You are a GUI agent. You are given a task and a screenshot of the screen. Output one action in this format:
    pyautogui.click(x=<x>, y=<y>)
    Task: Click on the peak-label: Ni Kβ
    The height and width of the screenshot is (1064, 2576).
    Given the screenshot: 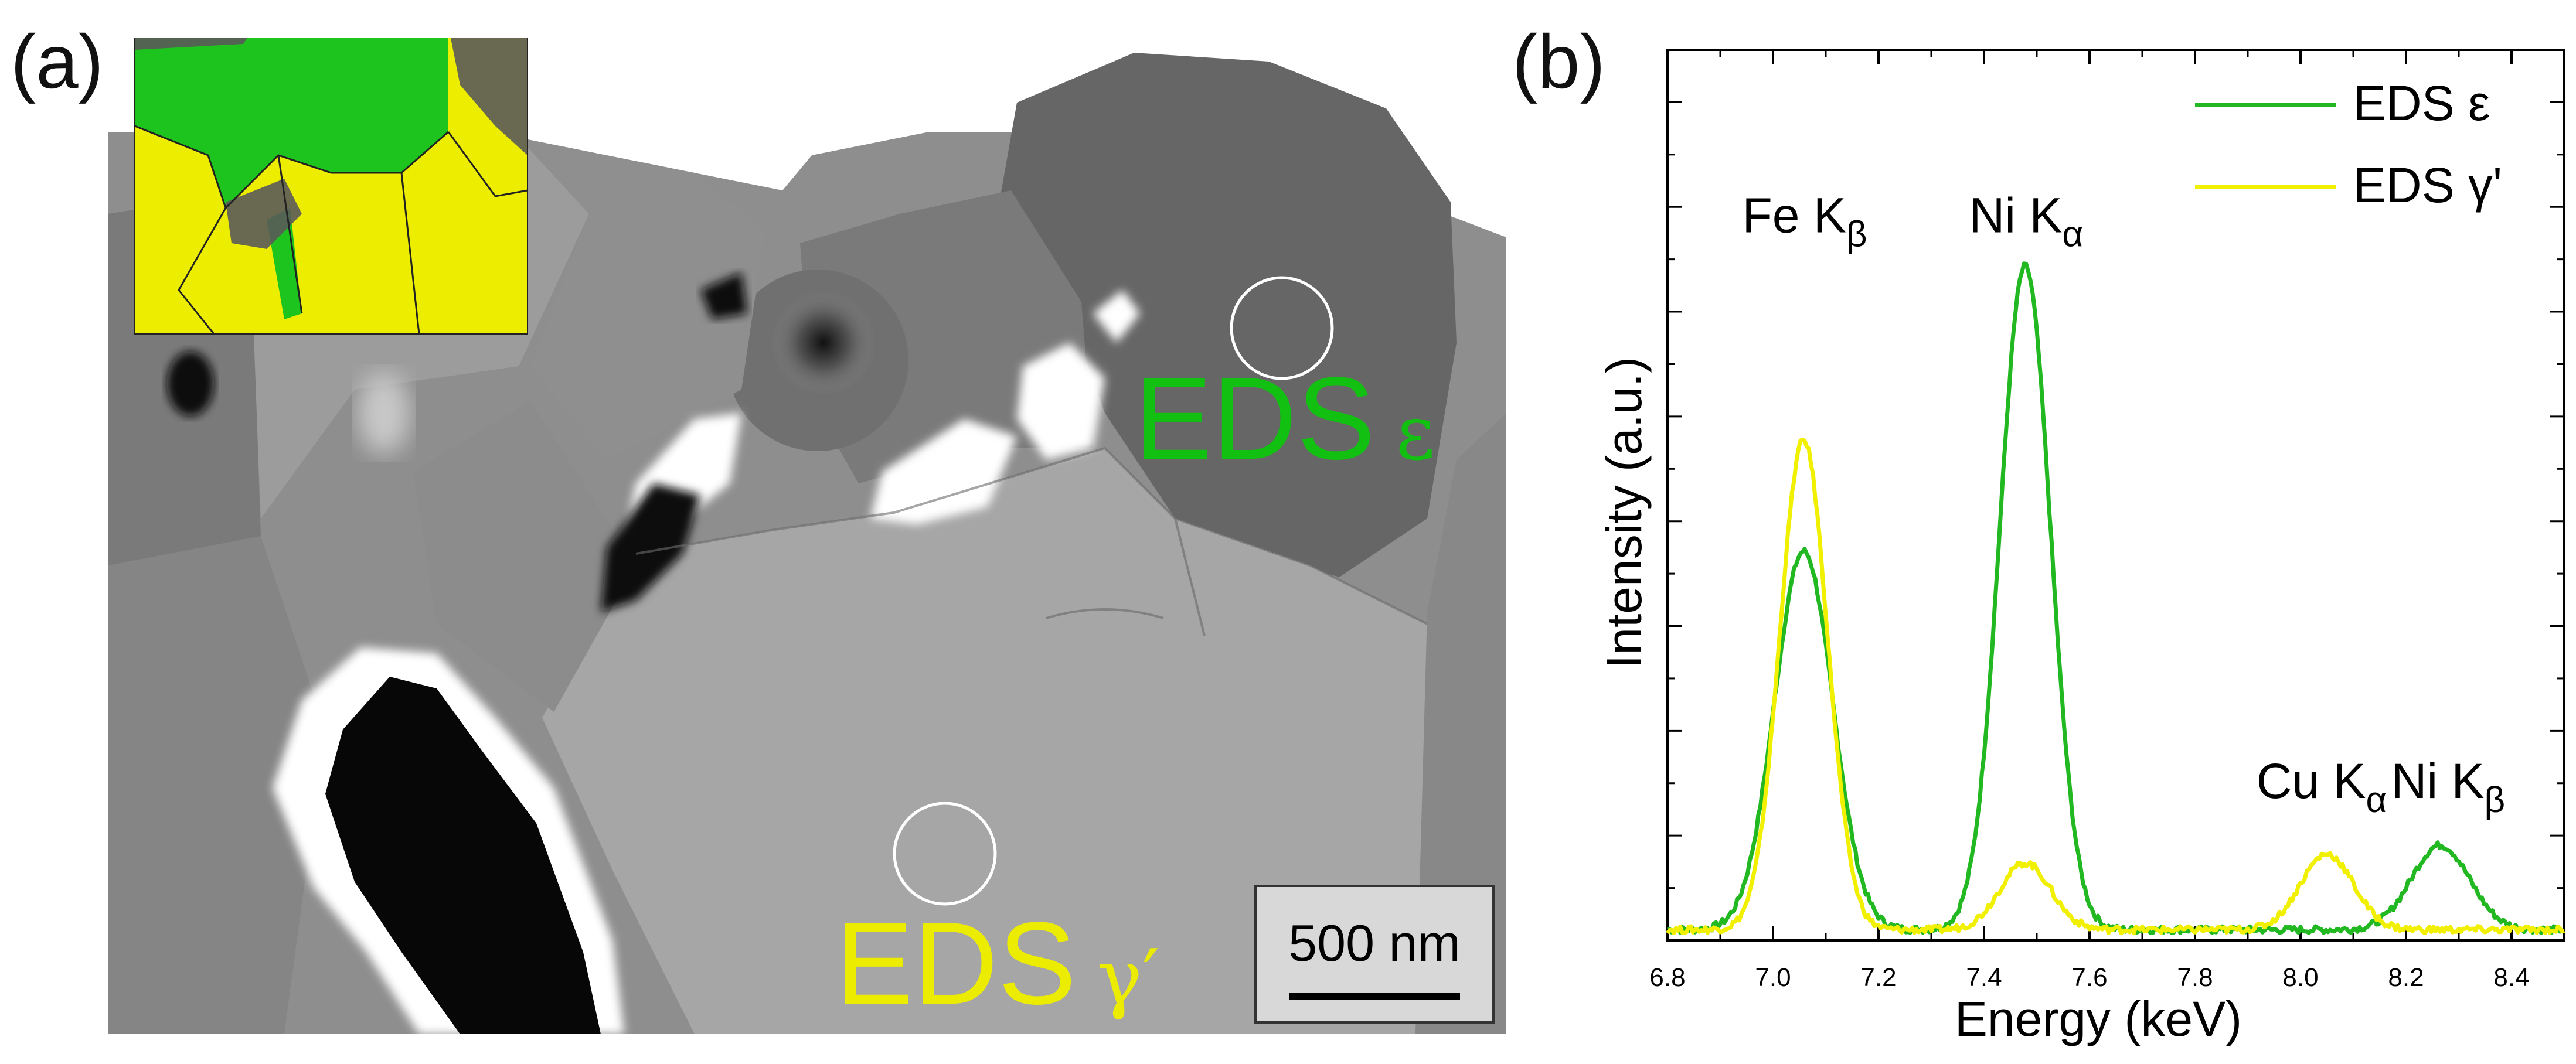 What is the action you would take?
    pyautogui.click(x=2448, y=786)
    